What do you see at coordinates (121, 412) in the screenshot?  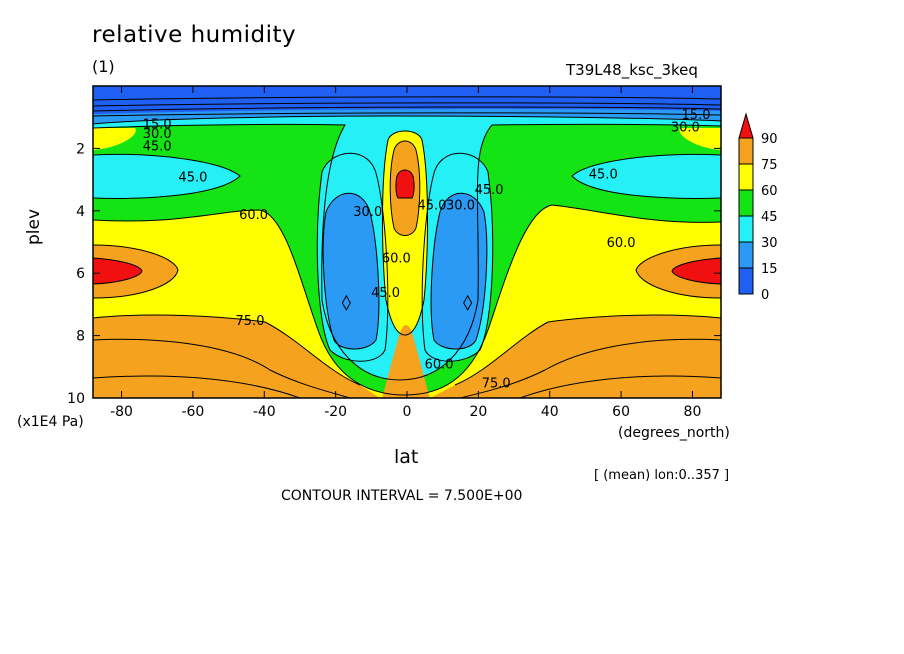 I see `x-tick-label: -80` at bounding box center [121, 412].